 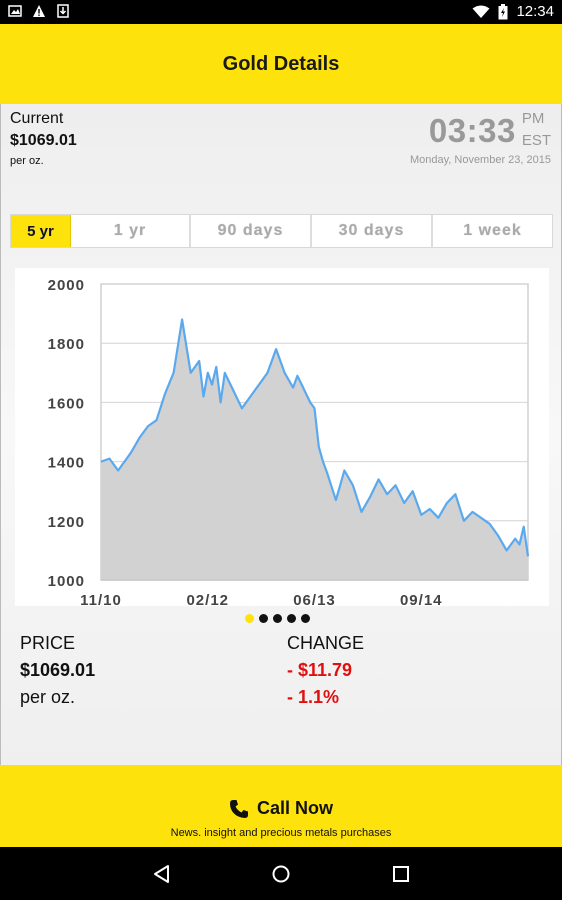 I want to click on y-tick-label: 1000, so click(x=66, y=581).